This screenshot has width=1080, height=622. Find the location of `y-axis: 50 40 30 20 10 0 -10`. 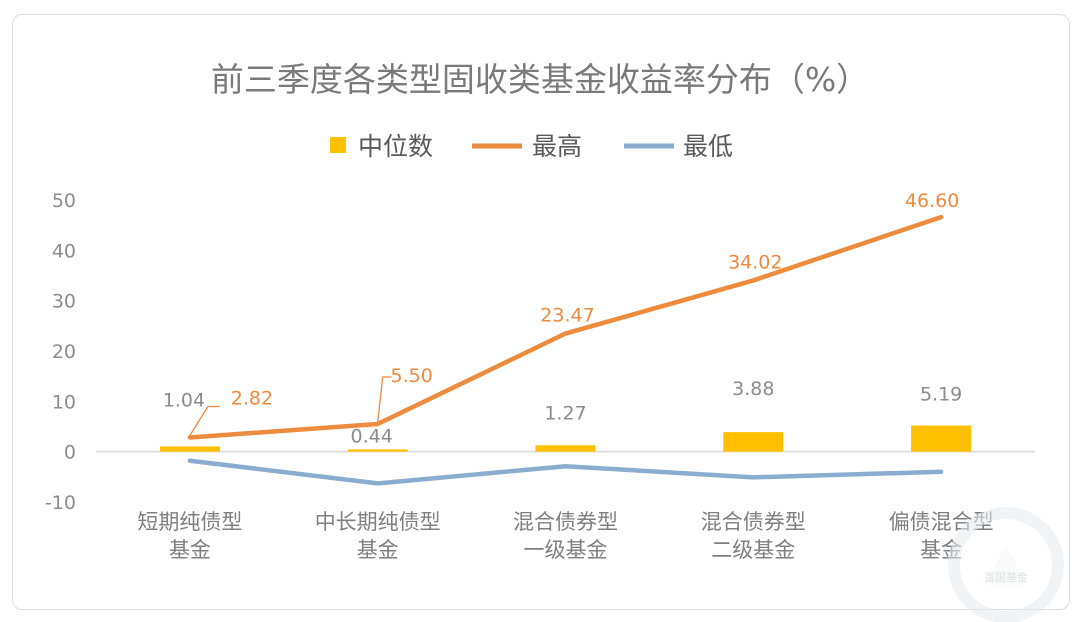

y-axis: 50 40 30 20 10 0 -10 is located at coordinates (60, 352).